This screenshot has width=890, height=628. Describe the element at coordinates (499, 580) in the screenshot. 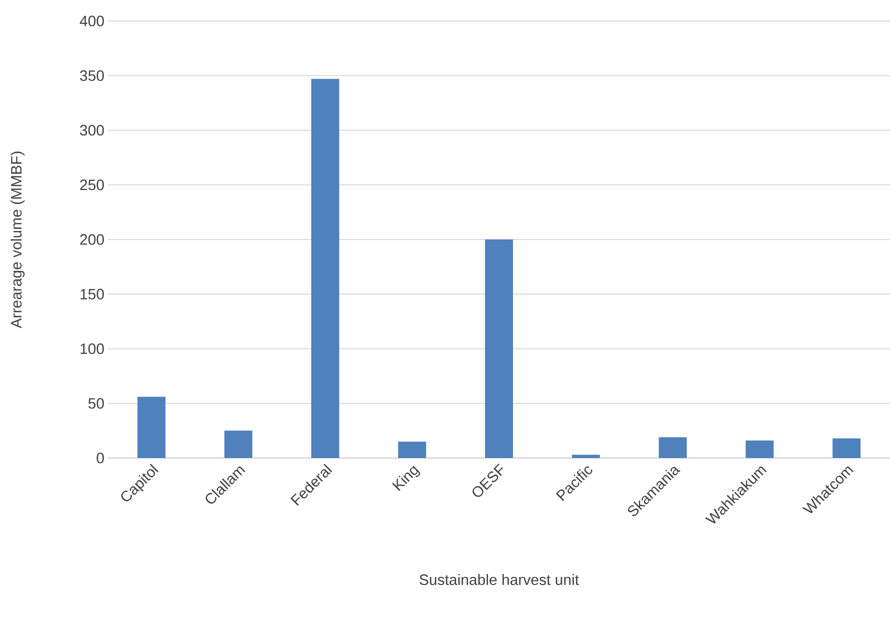

I see `x-axis-title: Sustainable harvest unit` at that location.